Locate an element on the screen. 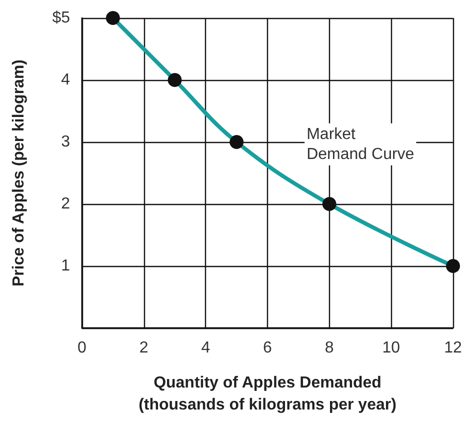 The image size is (471, 436). y-tick-label: 1 is located at coordinates (65, 266).